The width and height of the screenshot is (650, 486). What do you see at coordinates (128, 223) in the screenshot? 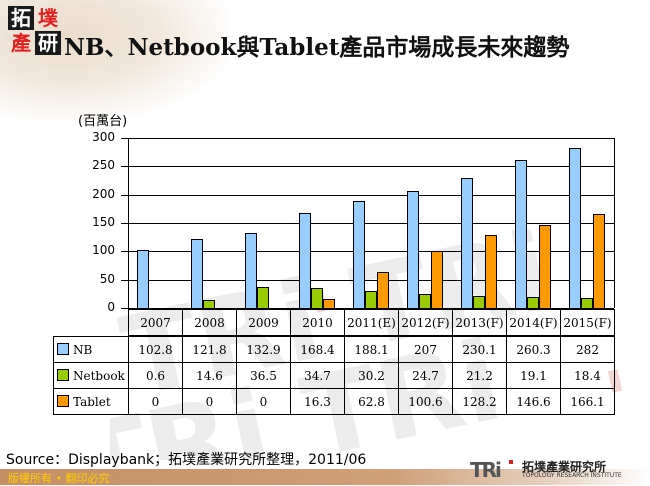
I see `y-axis` at bounding box center [128, 223].